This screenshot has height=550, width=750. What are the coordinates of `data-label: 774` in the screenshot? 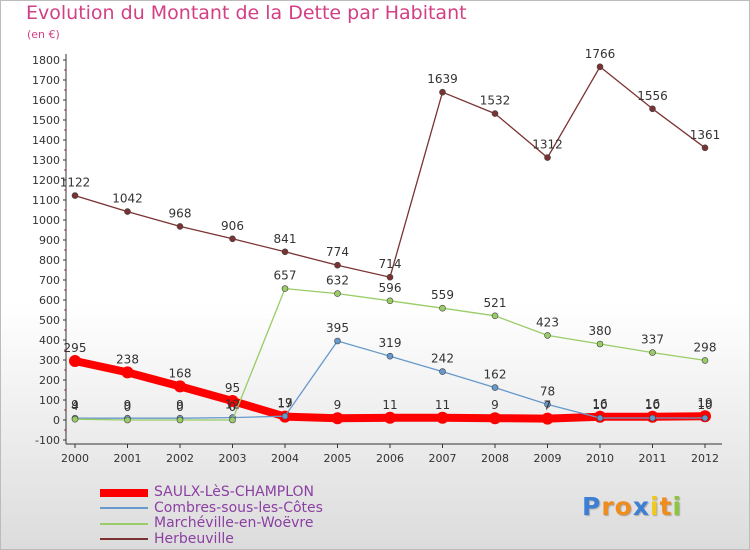 It's located at (337, 252).